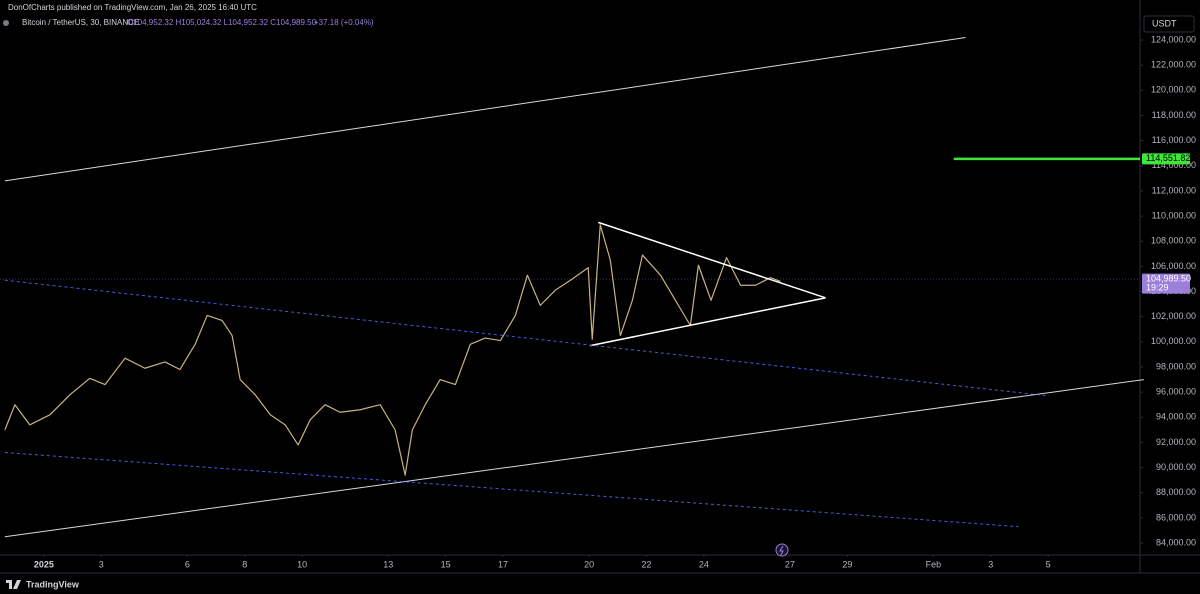 This screenshot has height=594, width=1200. I want to click on y-tick-label: 92,000.00, so click(1176, 442).